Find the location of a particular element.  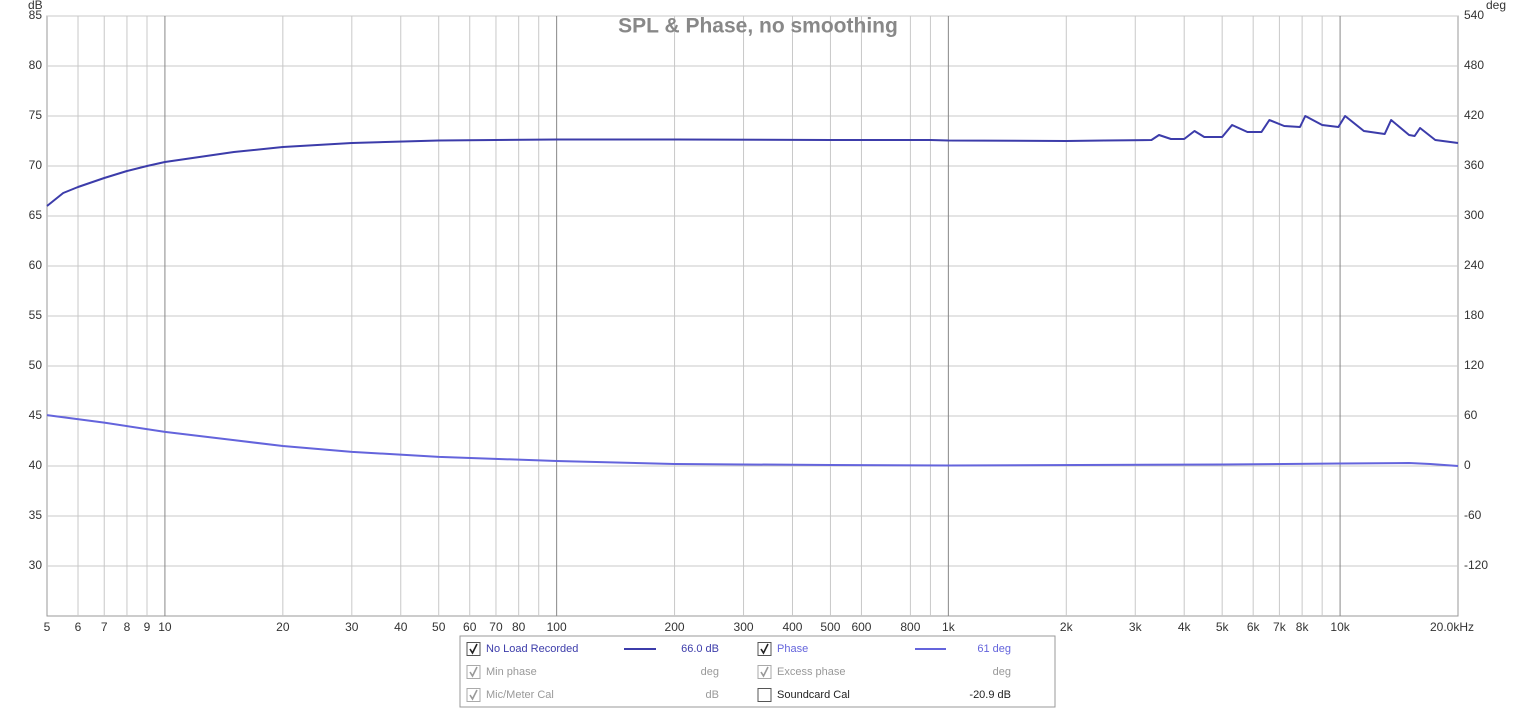

y2-tick-label: 0 is located at coordinates (1467, 465).